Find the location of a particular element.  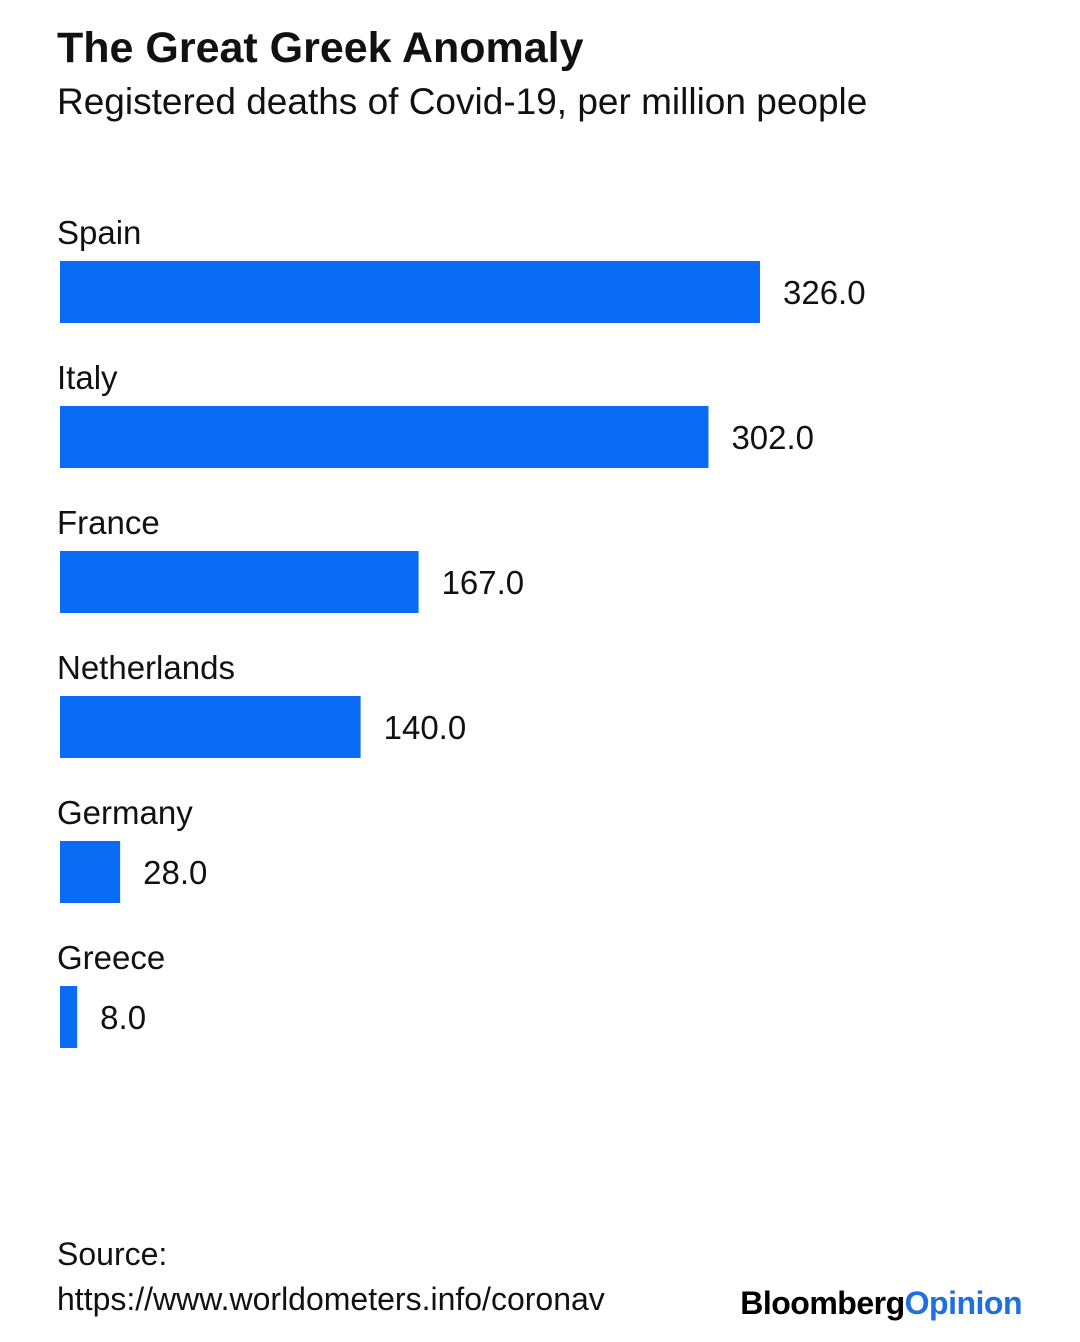

chart-title: The Great Greek Anomaly is located at coordinates (320, 48).